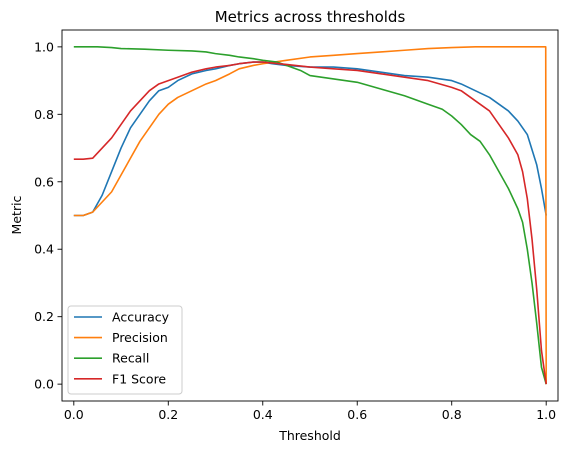 The height and width of the screenshot is (453, 567). Describe the element at coordinates (310, 17) in the screenshot. I see `chart-title: Metrics across thresholds` at that location.